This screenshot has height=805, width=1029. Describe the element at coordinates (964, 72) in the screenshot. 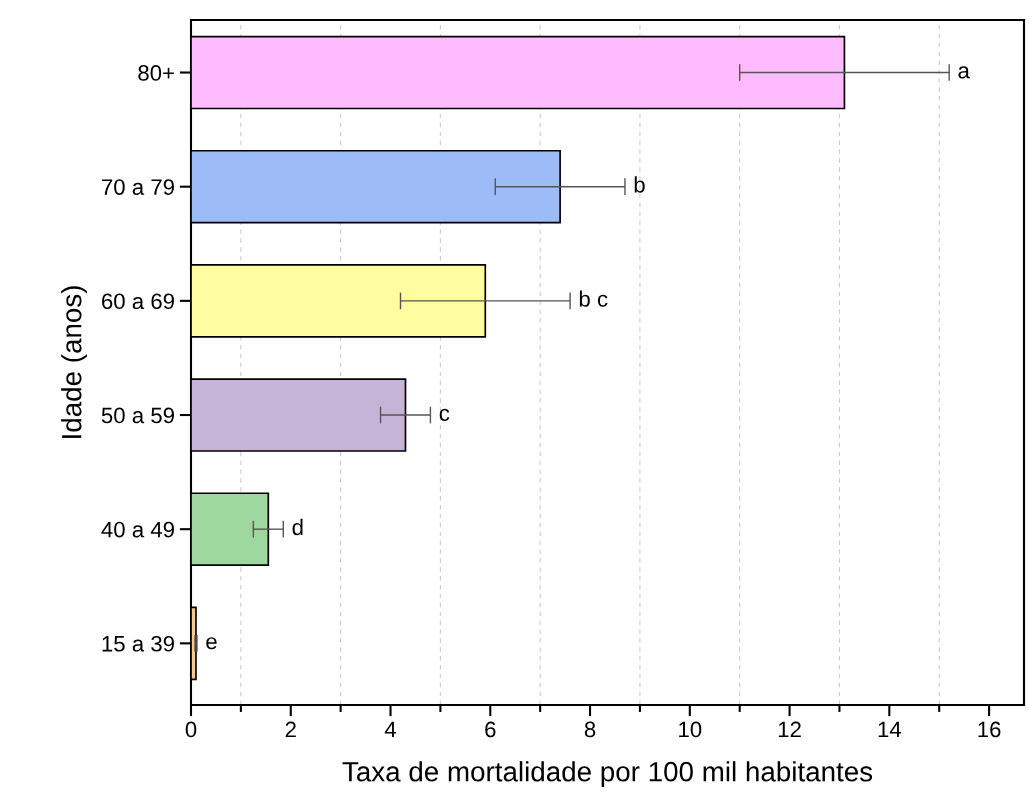

I see `annotation: a` at that location.